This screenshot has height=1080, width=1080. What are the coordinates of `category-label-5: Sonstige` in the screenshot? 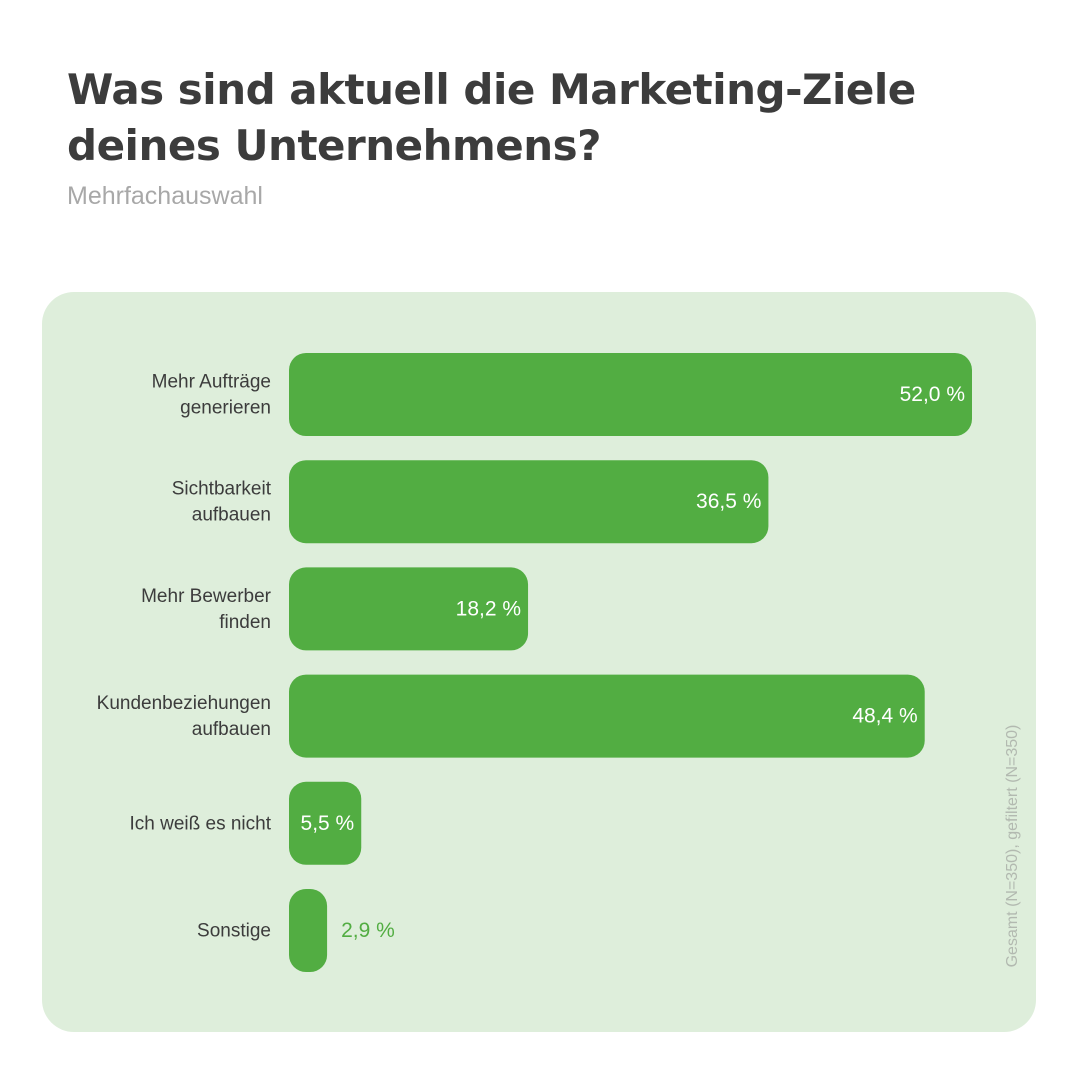 It's located at (234, 930).